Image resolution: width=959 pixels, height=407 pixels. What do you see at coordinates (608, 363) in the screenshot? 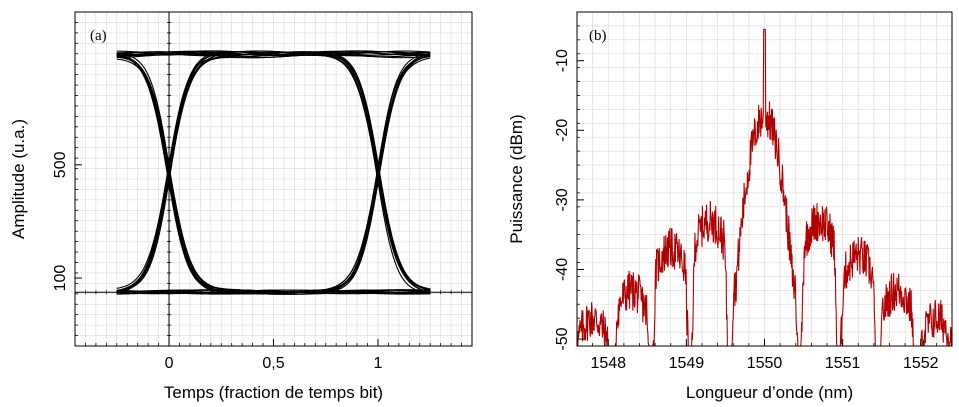
I see `x-tick-label: 1548` at bounding box center [608, 363].